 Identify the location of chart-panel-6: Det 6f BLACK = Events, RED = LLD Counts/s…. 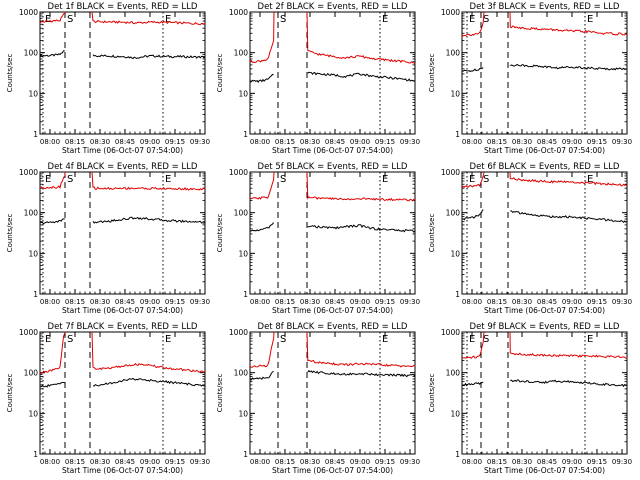
(530, 238).